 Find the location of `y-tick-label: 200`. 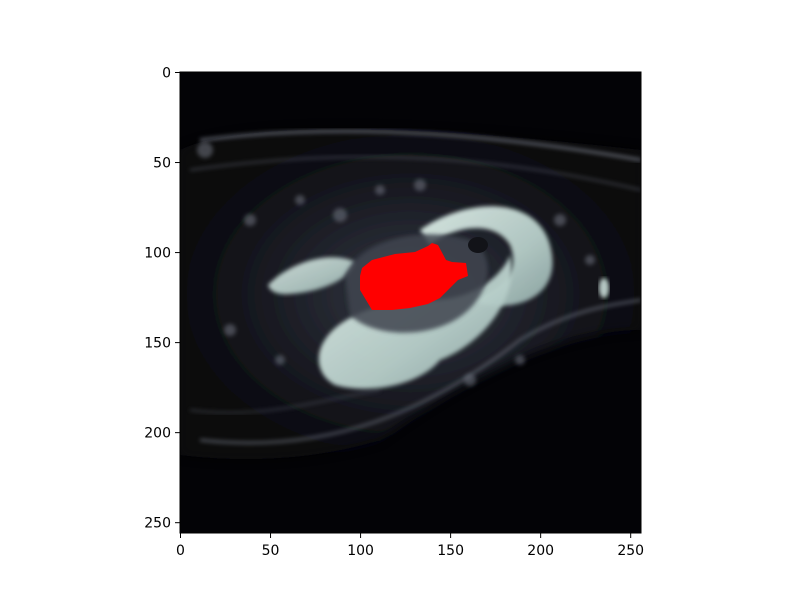

y-tick-label: 200 is located at coordinates (157, 434).